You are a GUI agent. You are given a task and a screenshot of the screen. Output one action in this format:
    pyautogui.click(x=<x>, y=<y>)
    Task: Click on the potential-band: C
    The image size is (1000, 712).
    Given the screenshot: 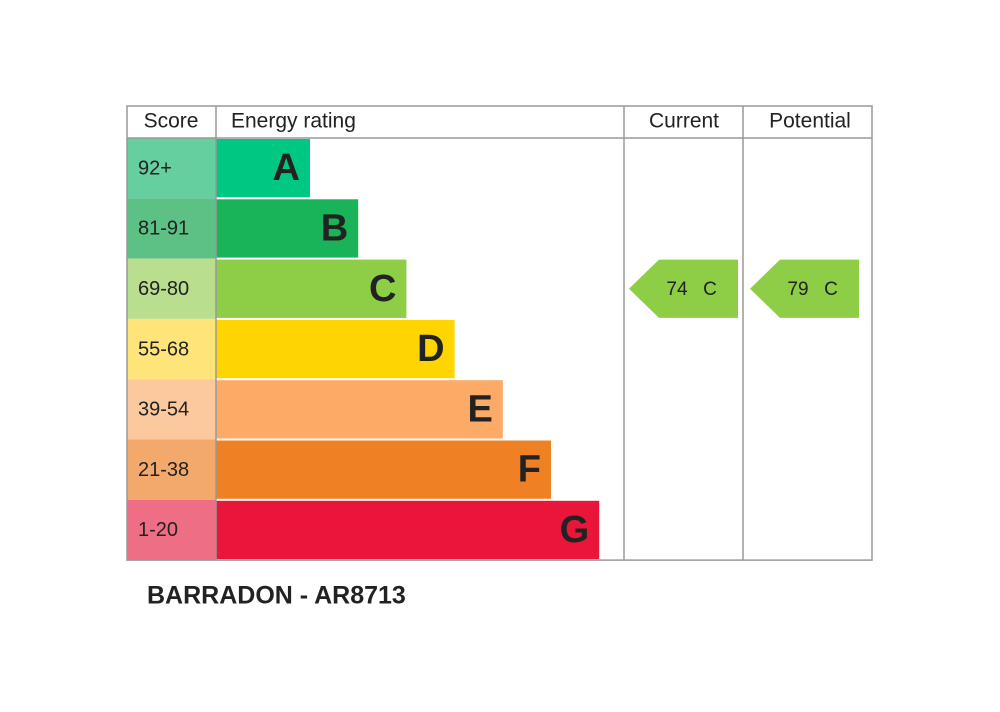 What is the action you would take?
    pyautogui.click(x=831, y=289)
    